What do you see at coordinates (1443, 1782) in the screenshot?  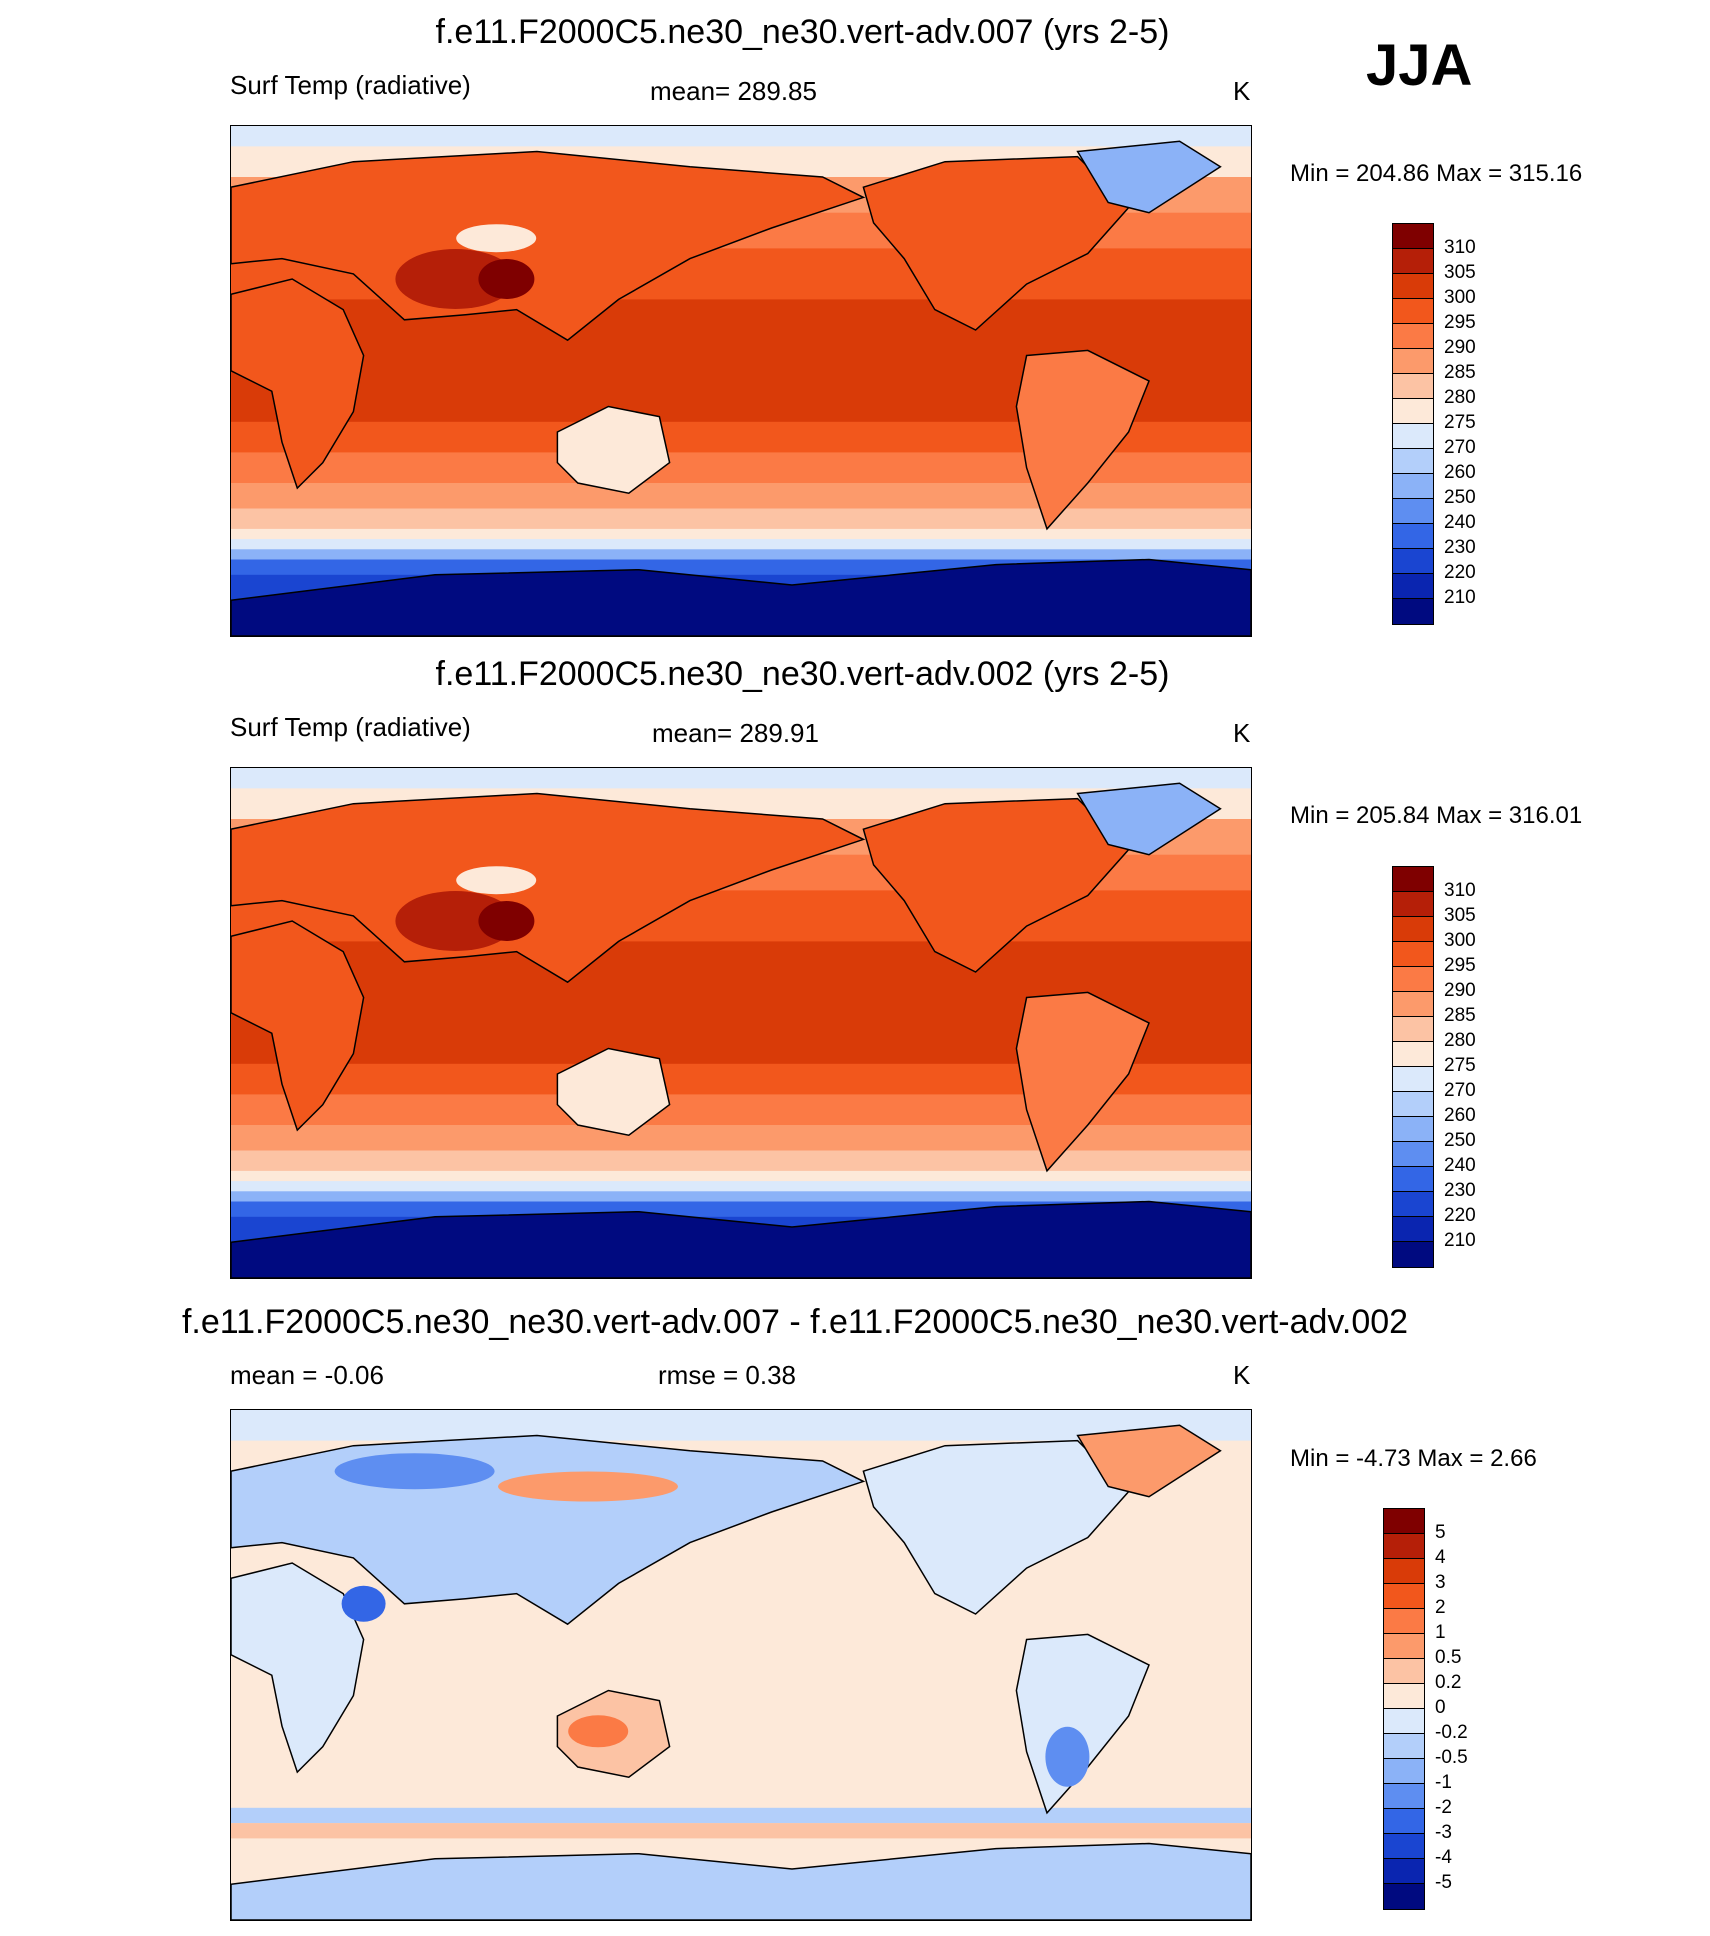 I see `colorbar-tick-label: -1` at bounding box center [1443, 1782].